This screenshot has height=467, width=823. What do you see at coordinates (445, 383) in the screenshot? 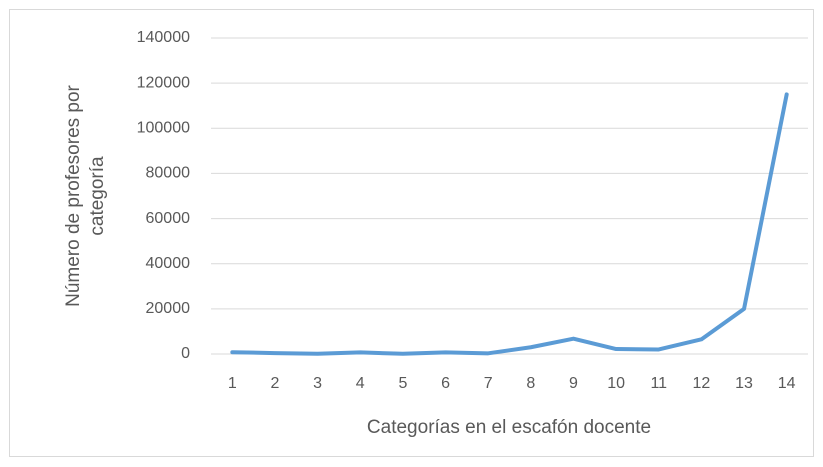
I see `x-tick-label: 6` at bounding box center [445, 383].